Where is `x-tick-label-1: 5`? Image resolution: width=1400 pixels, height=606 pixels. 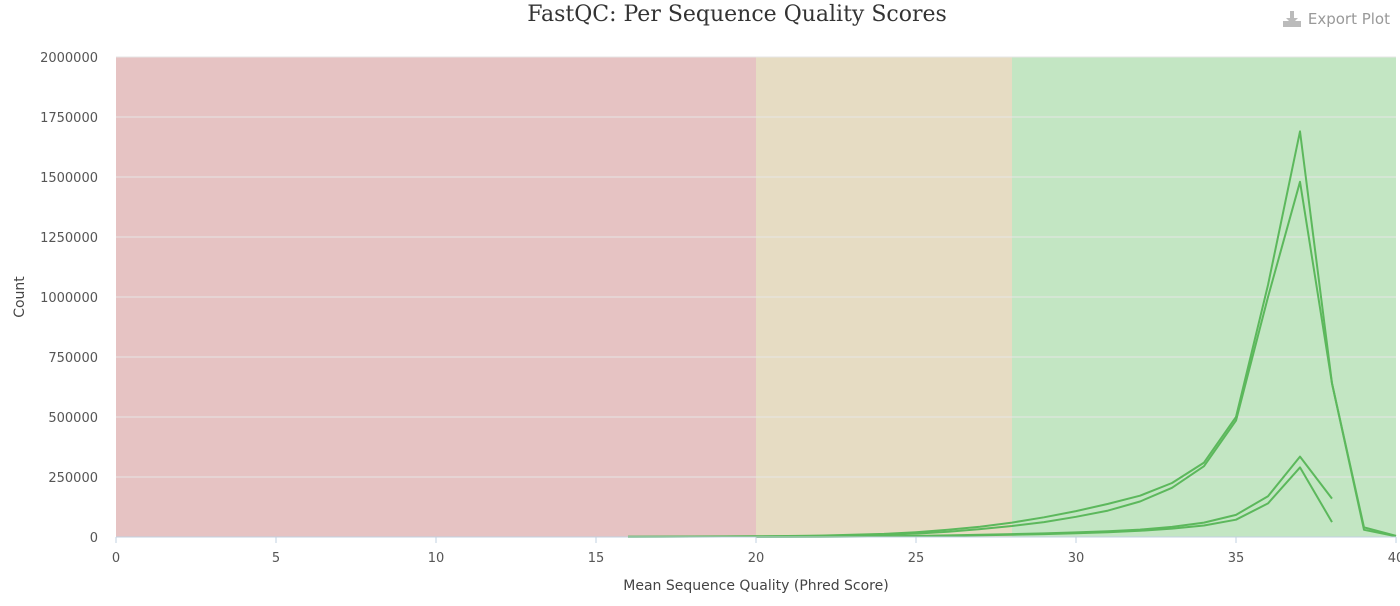 x-tick-label-1: 5 is located at coordinates (276, 558).